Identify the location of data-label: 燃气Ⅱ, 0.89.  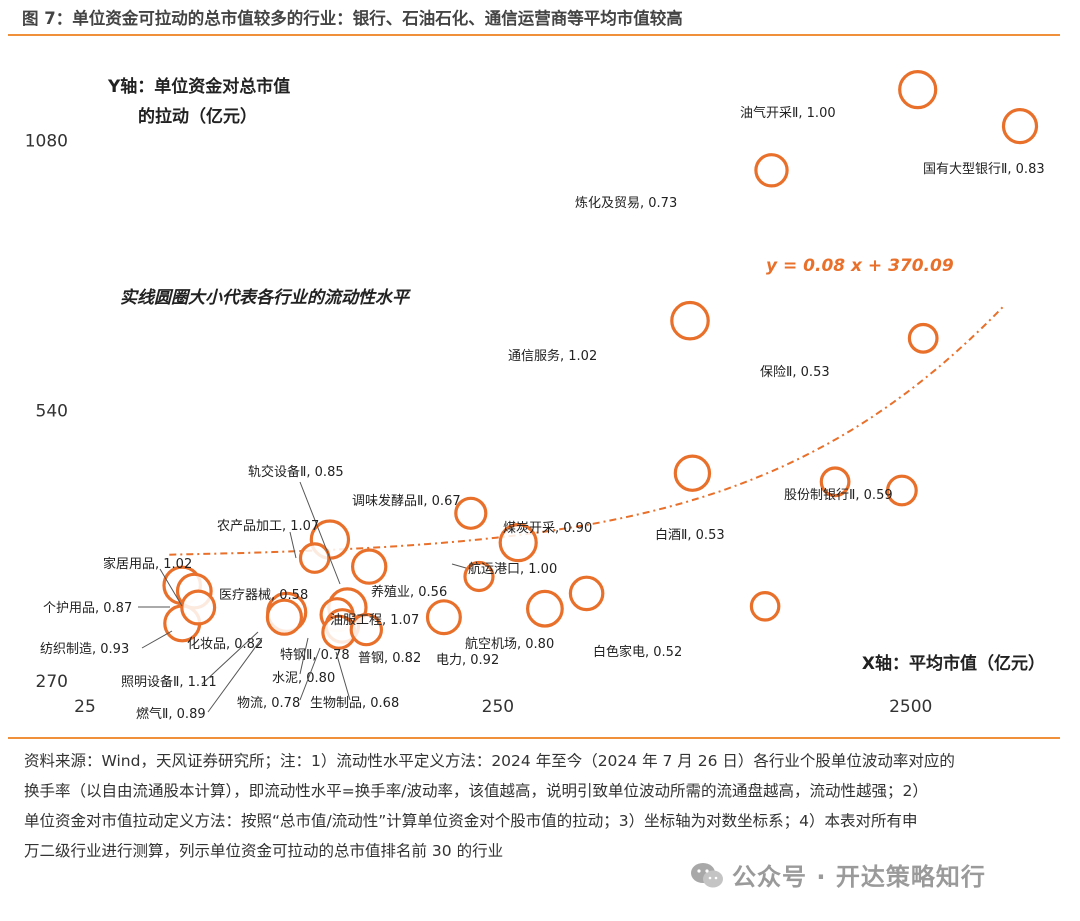
(171, 714).